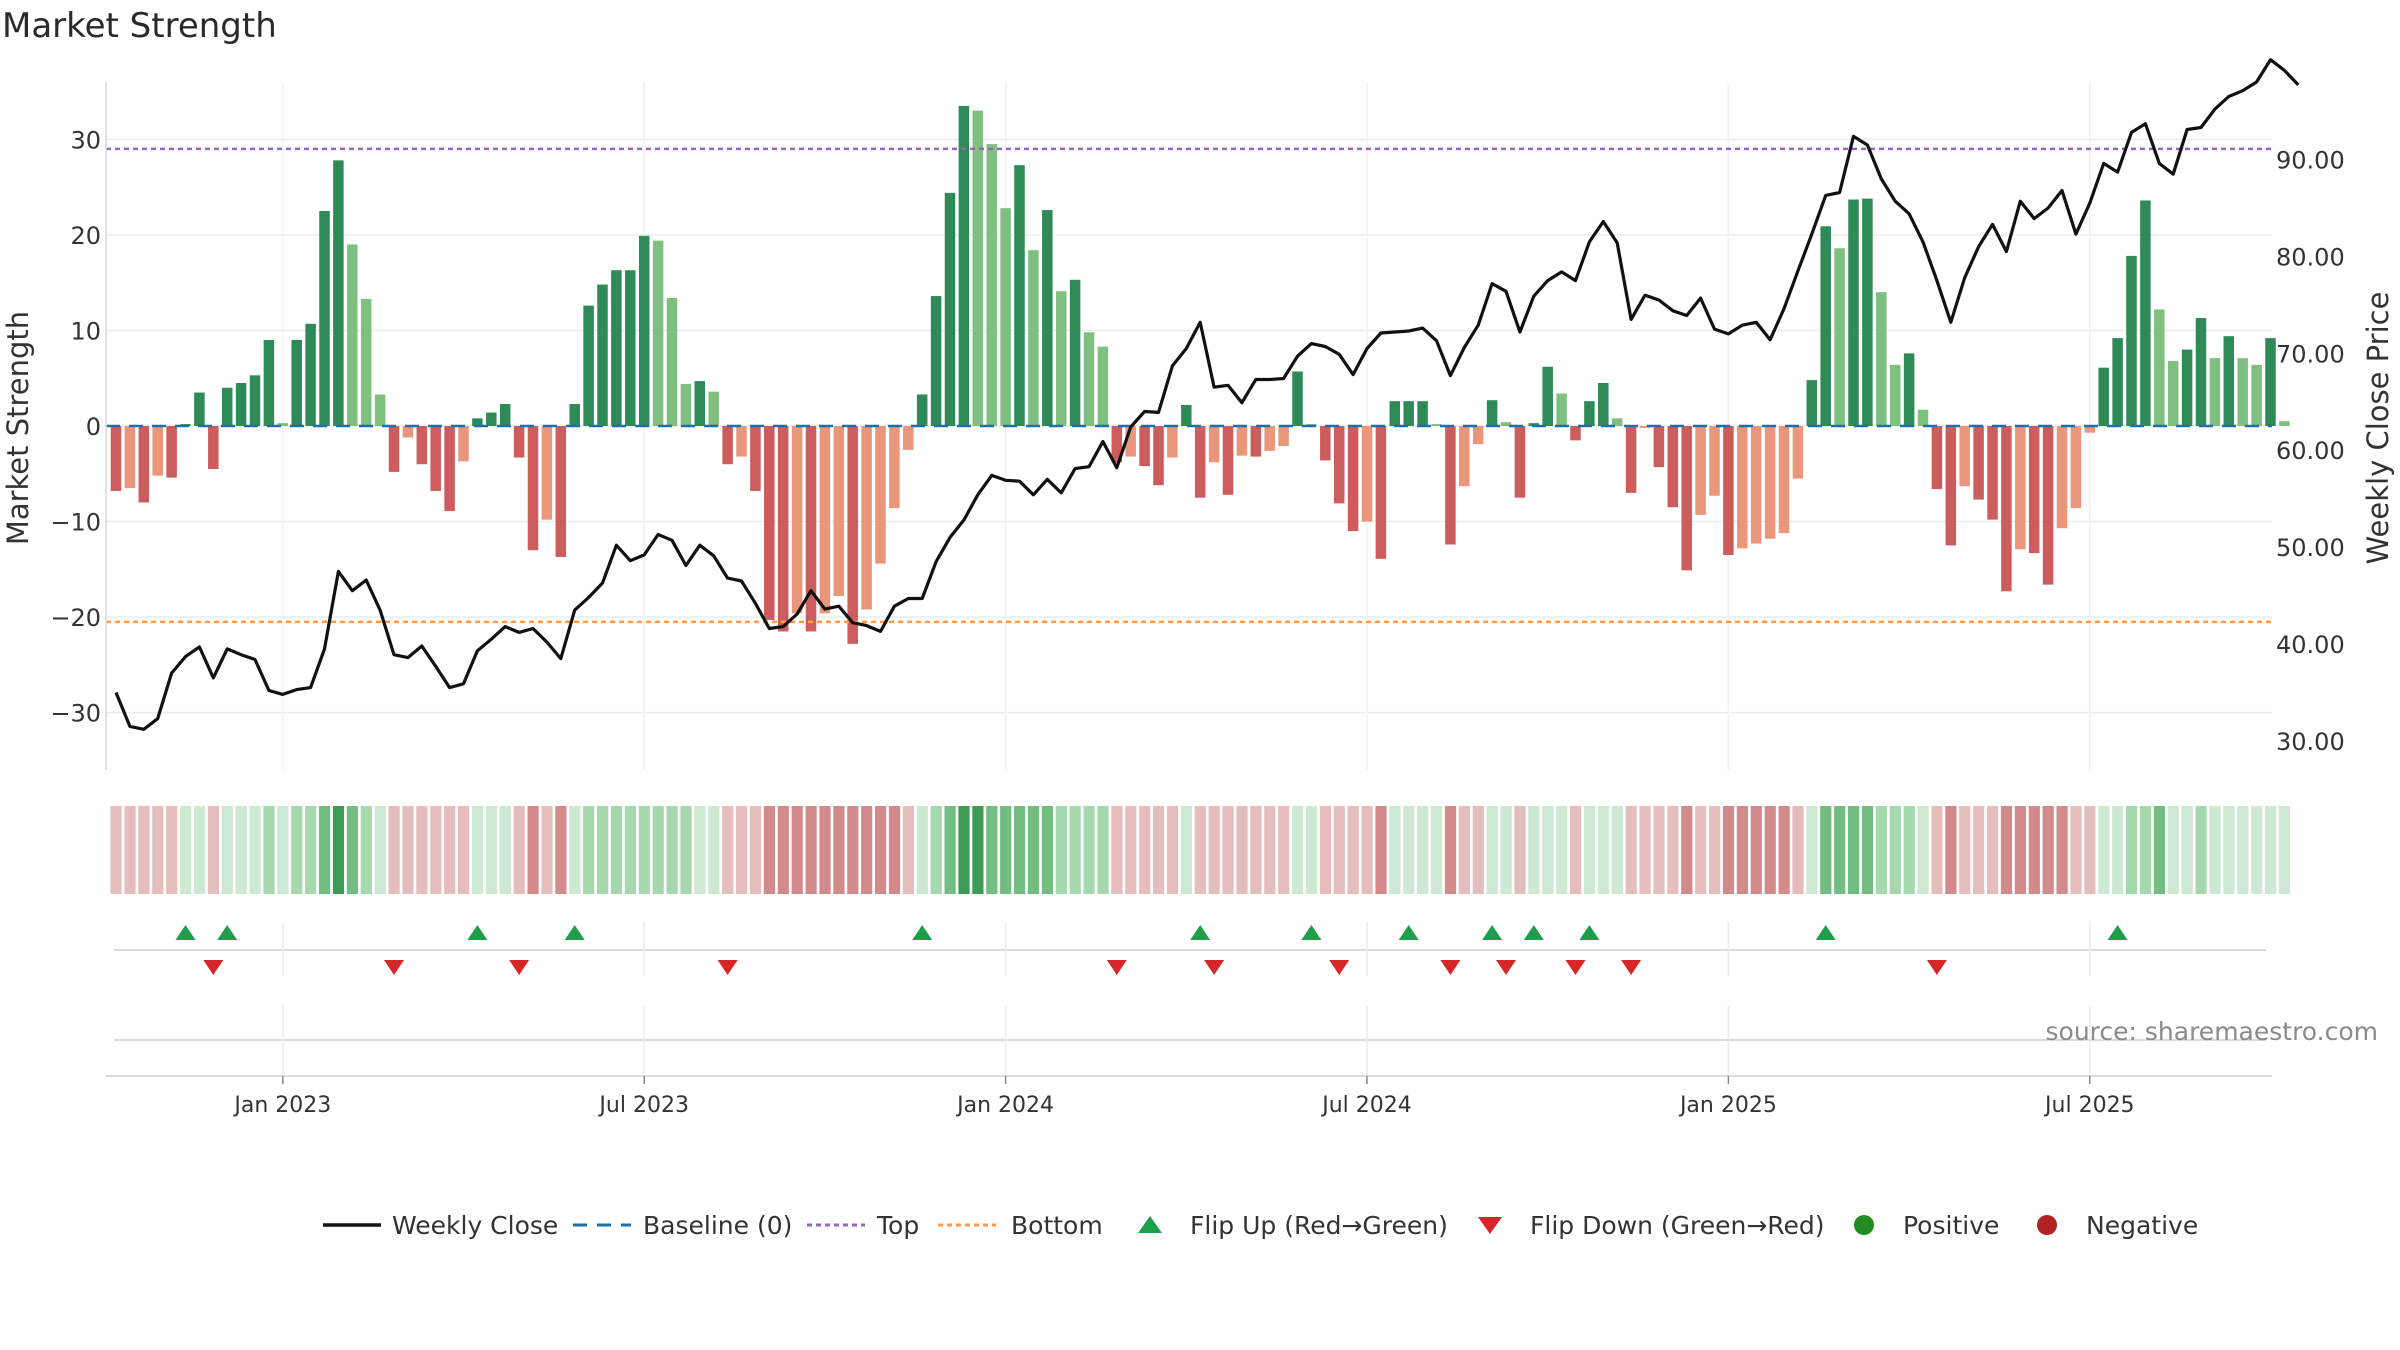 The width and height of the screenshot is (2400, 1350). What do you see at coordinates (2089, 1105) in the screenshot?
I see `x-tick-label: Jul 2025` at bounding box center [2089, 1105].